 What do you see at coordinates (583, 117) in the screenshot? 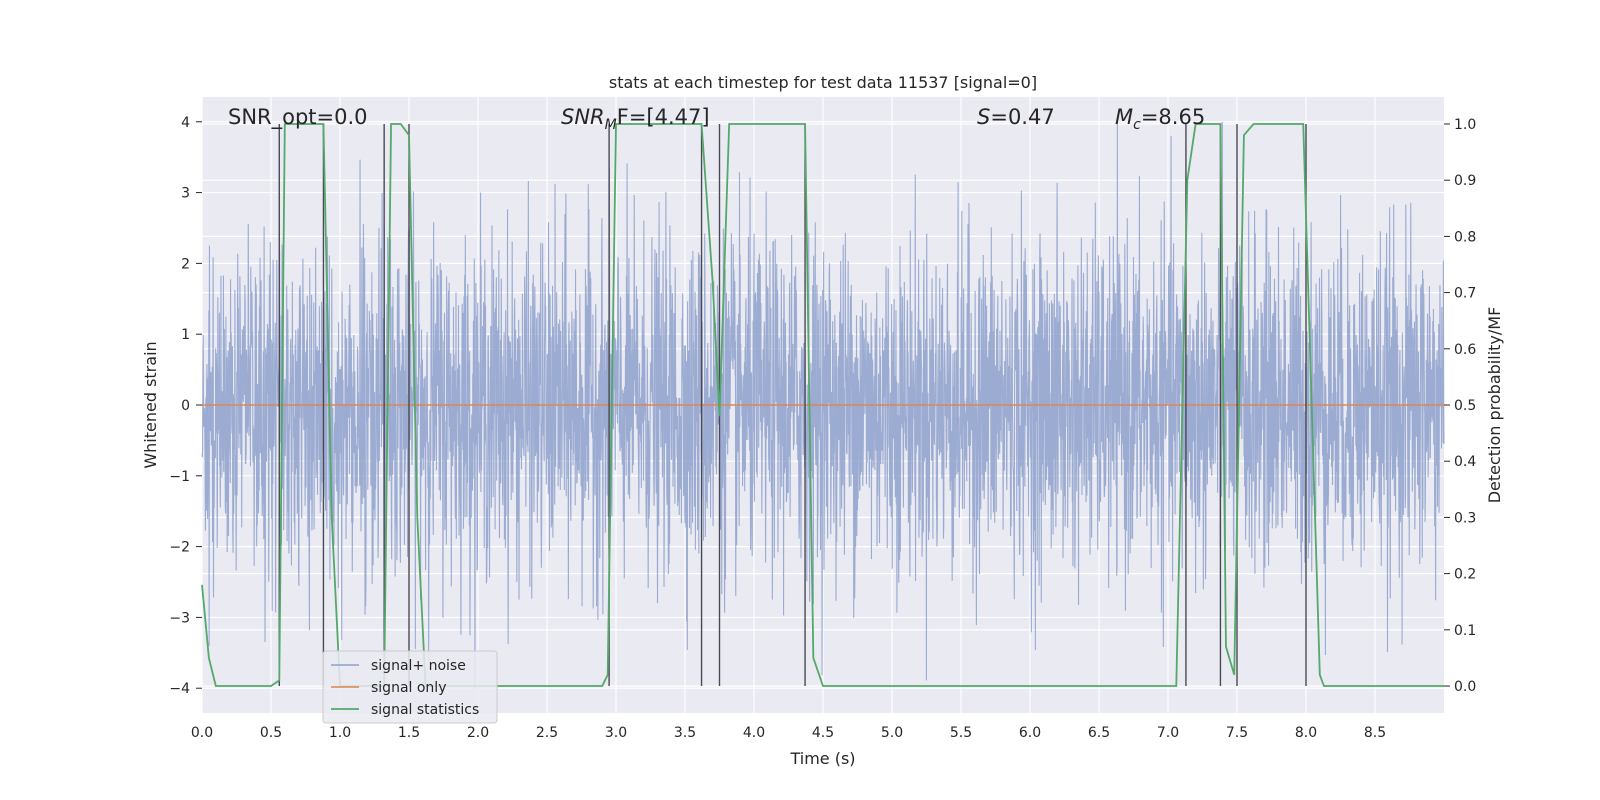
I see `annotation-snr-mf-symbol: SNR` at bounding box center [583, 117].